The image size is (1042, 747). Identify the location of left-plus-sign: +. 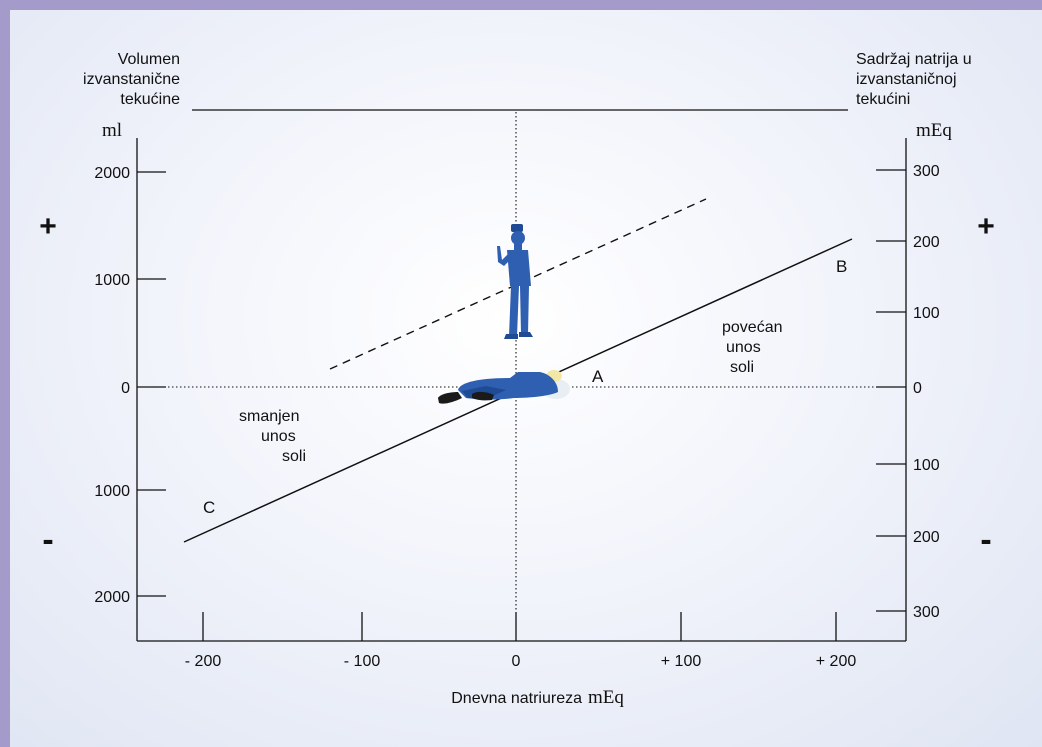
(48, 226).